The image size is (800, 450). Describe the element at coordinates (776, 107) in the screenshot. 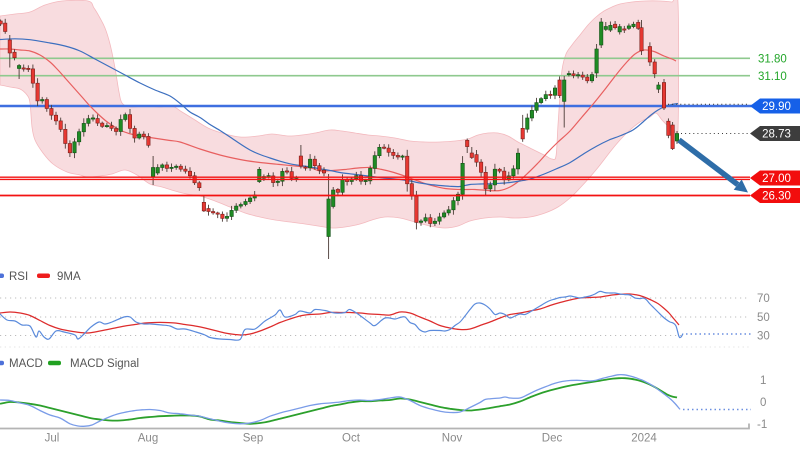

I see `svg-text: 29.90` at that location.